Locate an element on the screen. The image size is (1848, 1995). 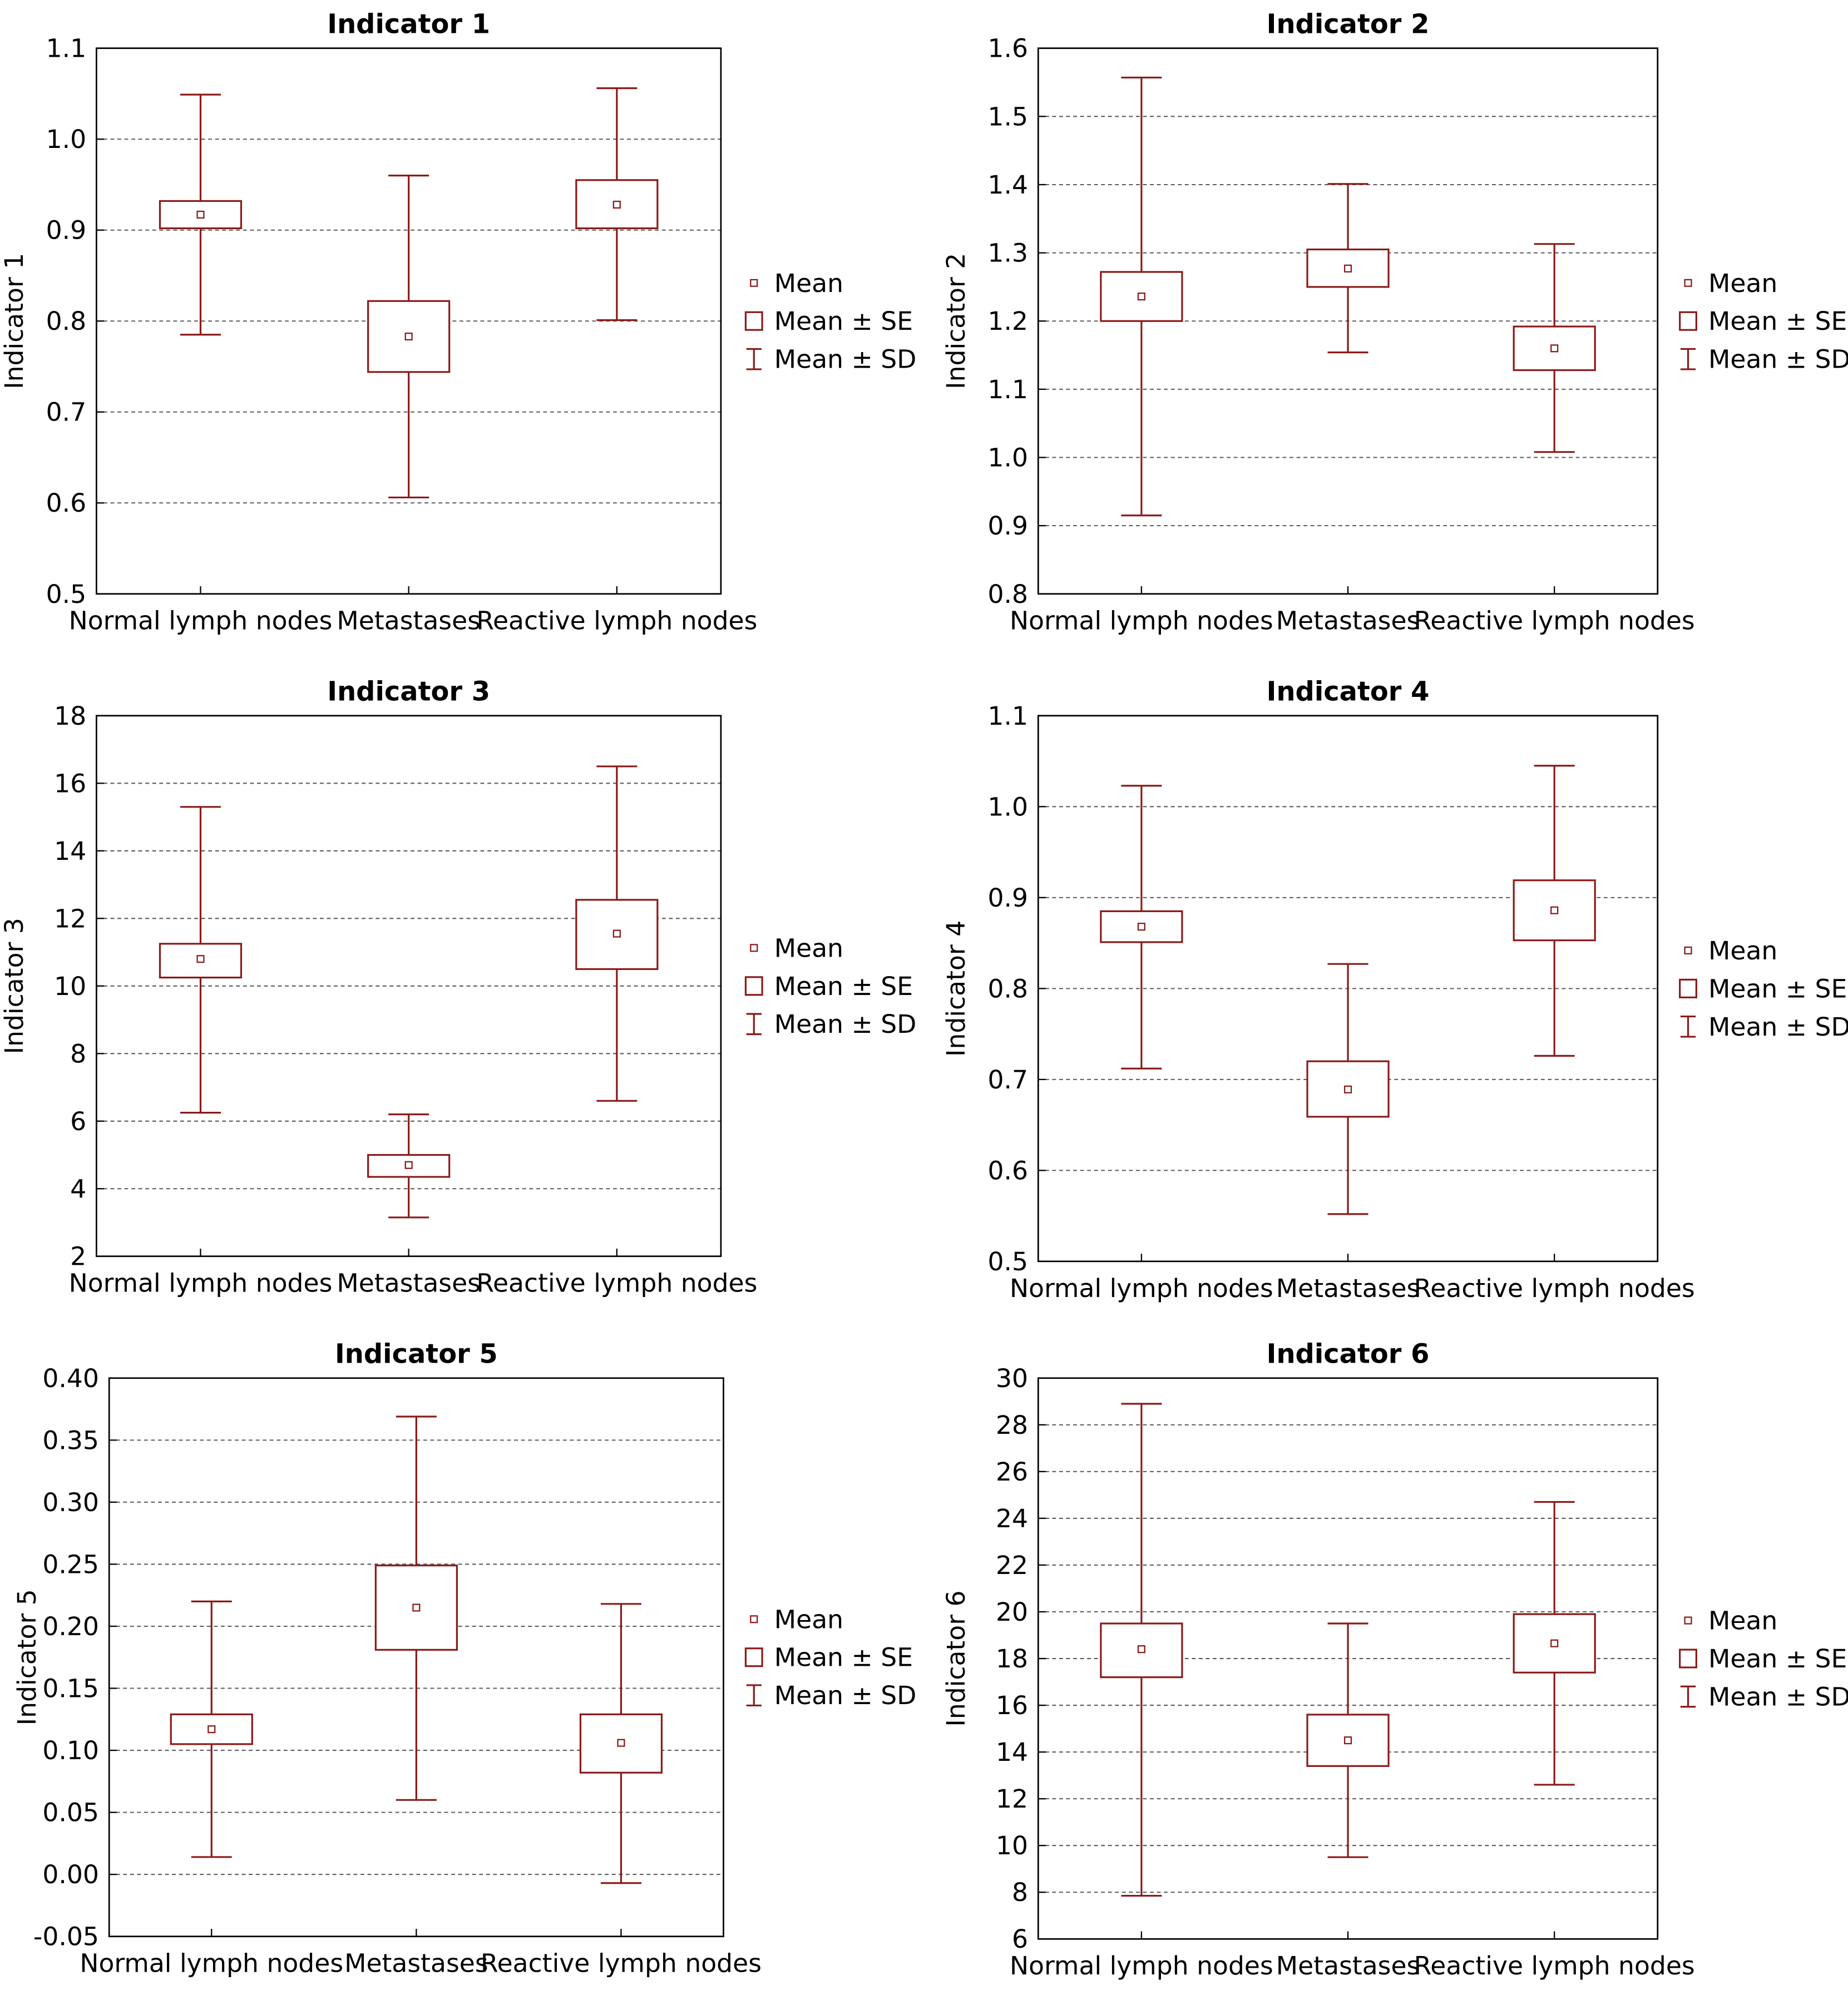
y-tick-label: 0.00 is located at coordinates (70, 1874).